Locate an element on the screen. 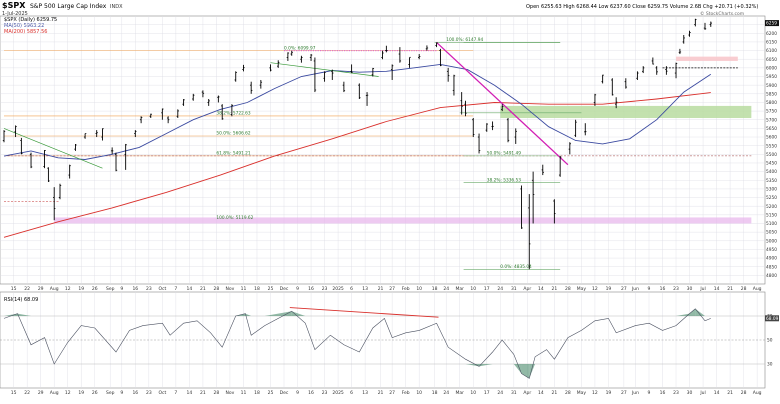  rsi-date-tick-label: Nov is located at coordinates (230, 393).